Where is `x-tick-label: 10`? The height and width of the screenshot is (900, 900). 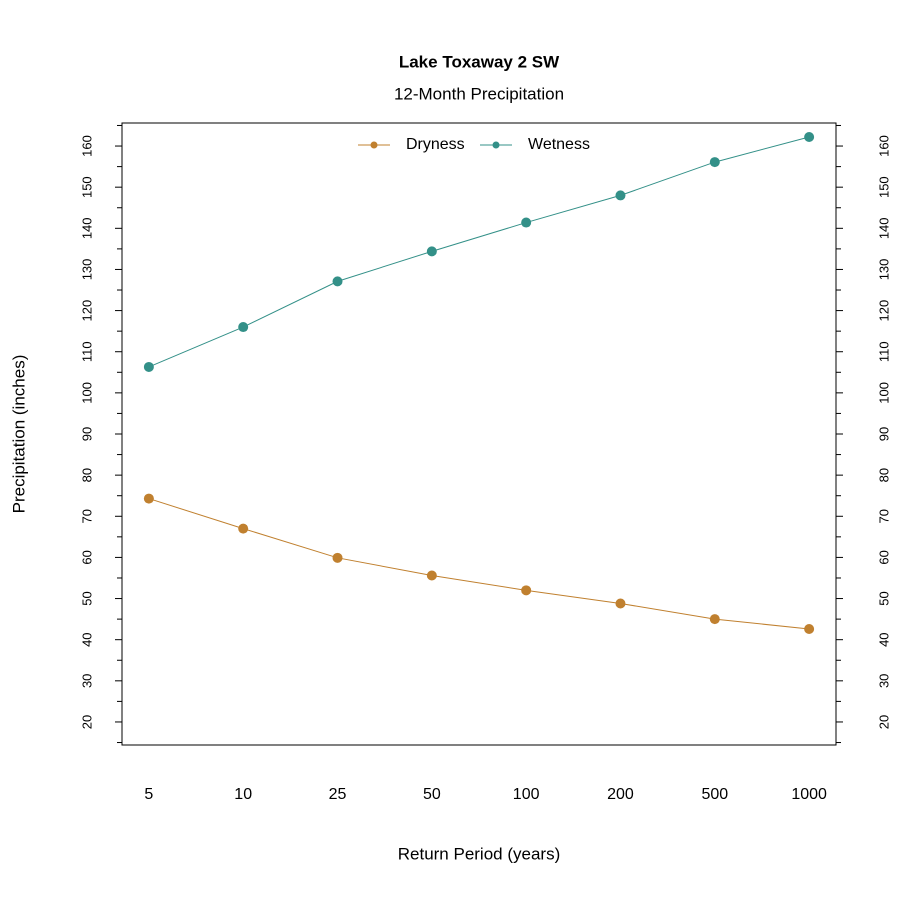 x-tick-label: 10 is located at coordinates (243, 794).